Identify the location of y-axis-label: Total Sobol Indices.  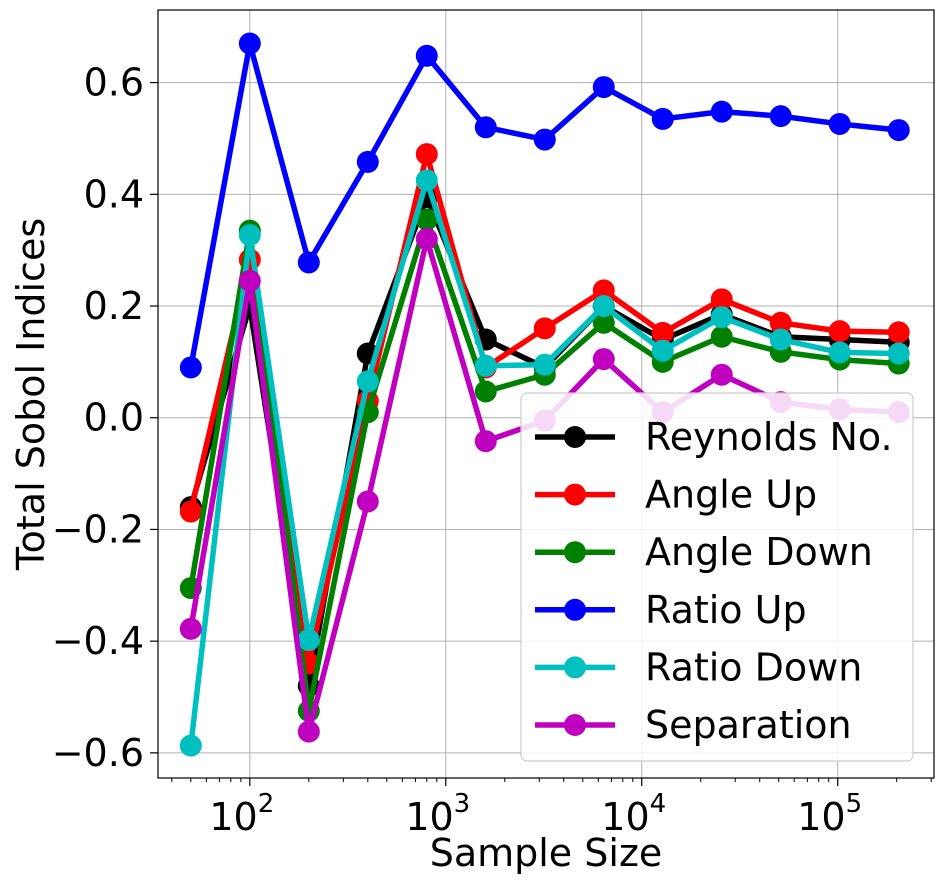
(31, 394).